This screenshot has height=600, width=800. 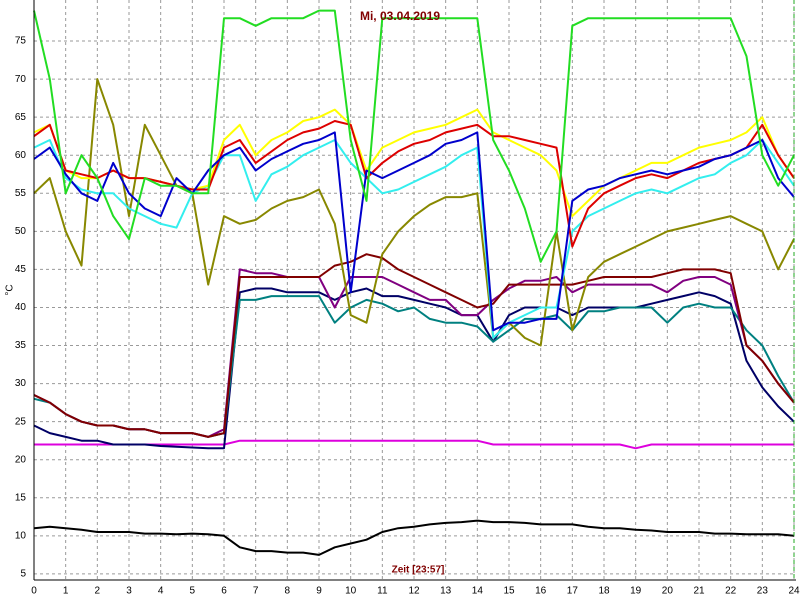 I want to click on y-tick-label: 45, so click(x=21, y=269).